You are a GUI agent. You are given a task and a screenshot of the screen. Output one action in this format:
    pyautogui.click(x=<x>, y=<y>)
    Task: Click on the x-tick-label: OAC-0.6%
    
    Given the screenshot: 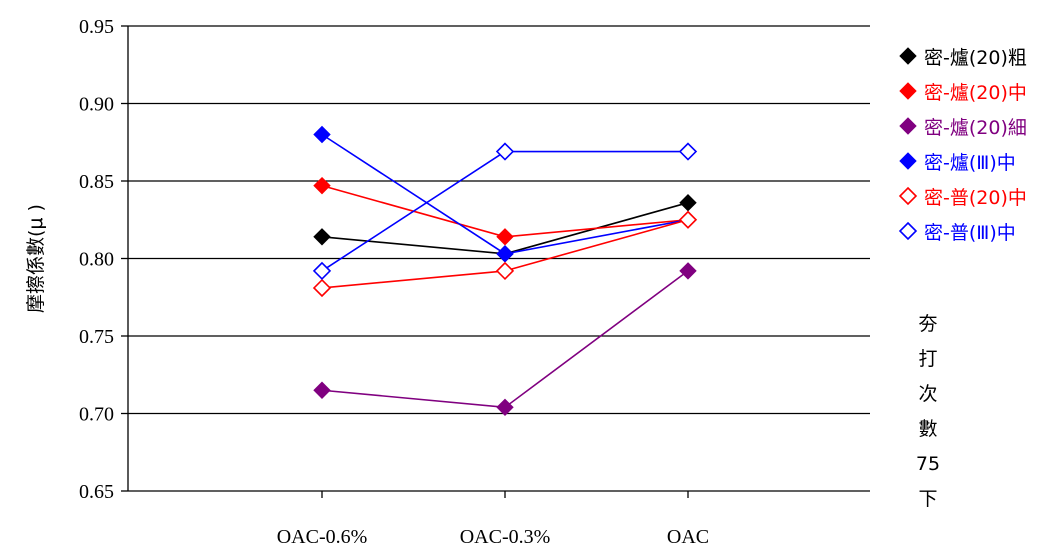 What is the action you would take?
    pyautogui.click(x=322, y=537)
    